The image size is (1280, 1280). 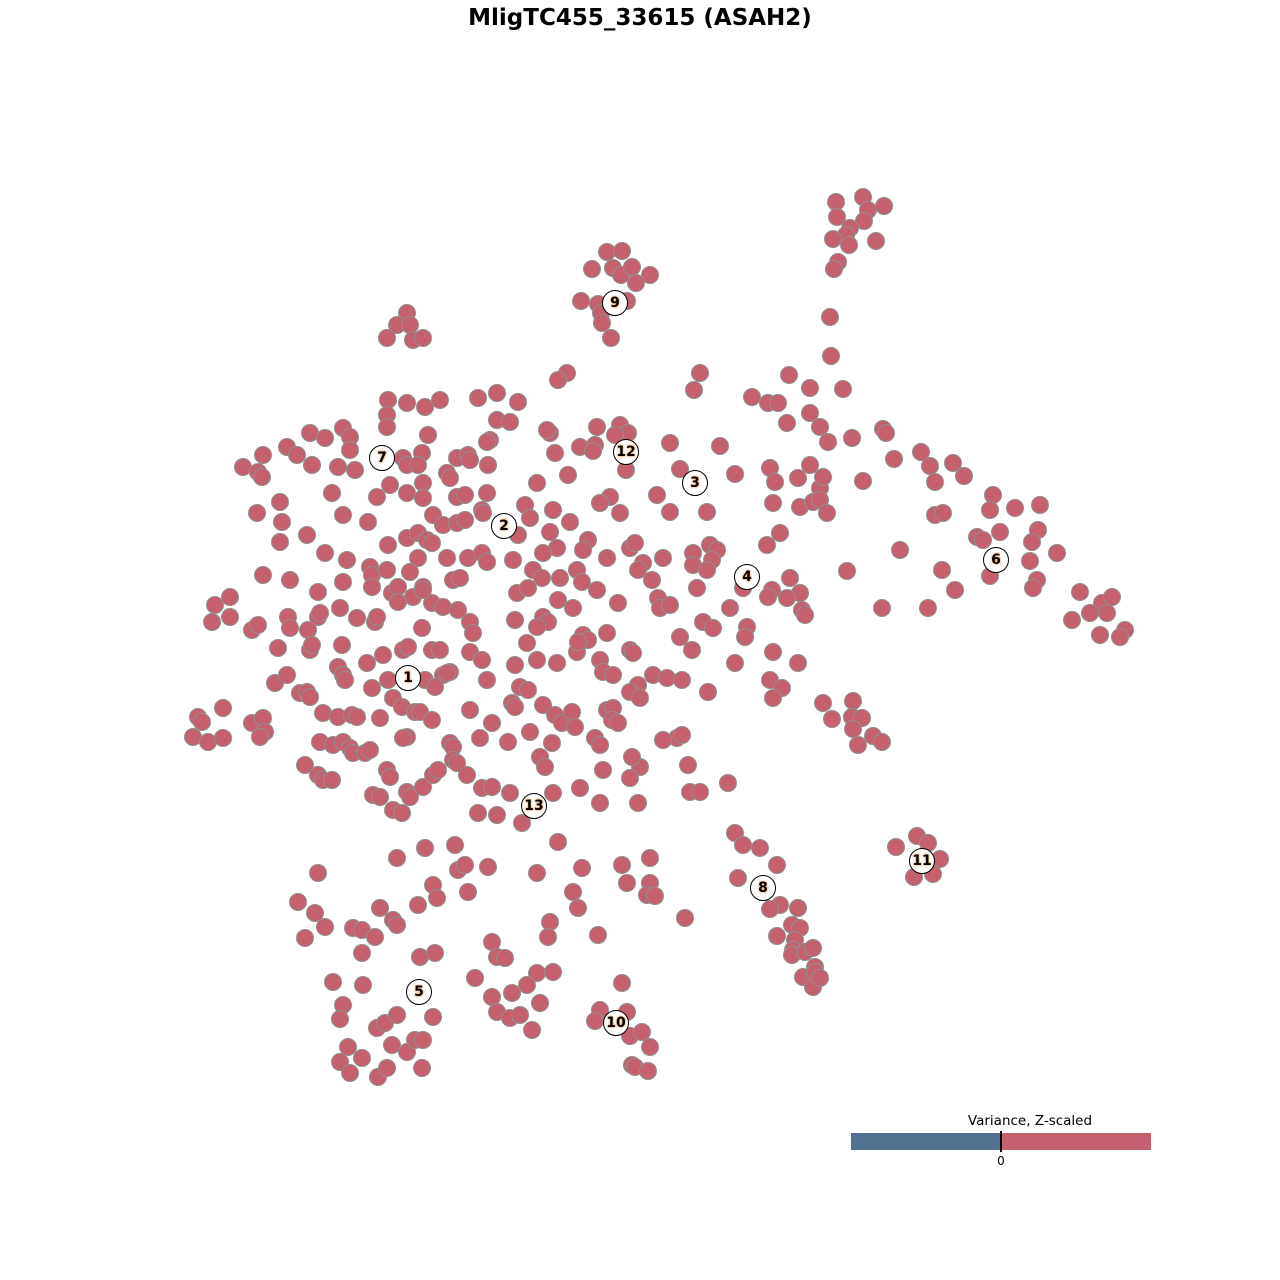 What do you see at coordinates (419, 992) in the screenshot?
I see `cluster-label-5: 5` at bounding box center [419, 992].